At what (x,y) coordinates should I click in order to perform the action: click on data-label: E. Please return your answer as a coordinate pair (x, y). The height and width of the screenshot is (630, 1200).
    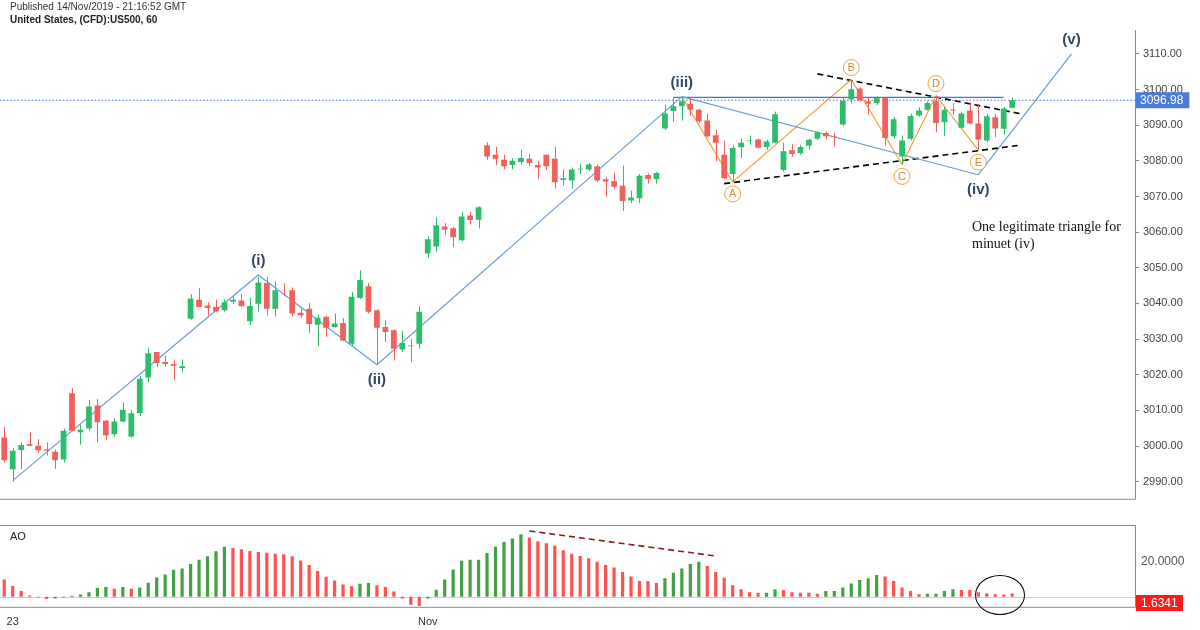
    Looking at the image, I should click on (978, 161).